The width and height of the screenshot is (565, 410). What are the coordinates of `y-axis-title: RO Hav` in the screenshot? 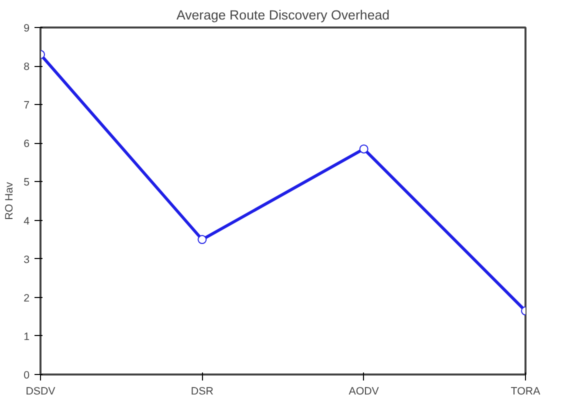 It's located at (10, 200).